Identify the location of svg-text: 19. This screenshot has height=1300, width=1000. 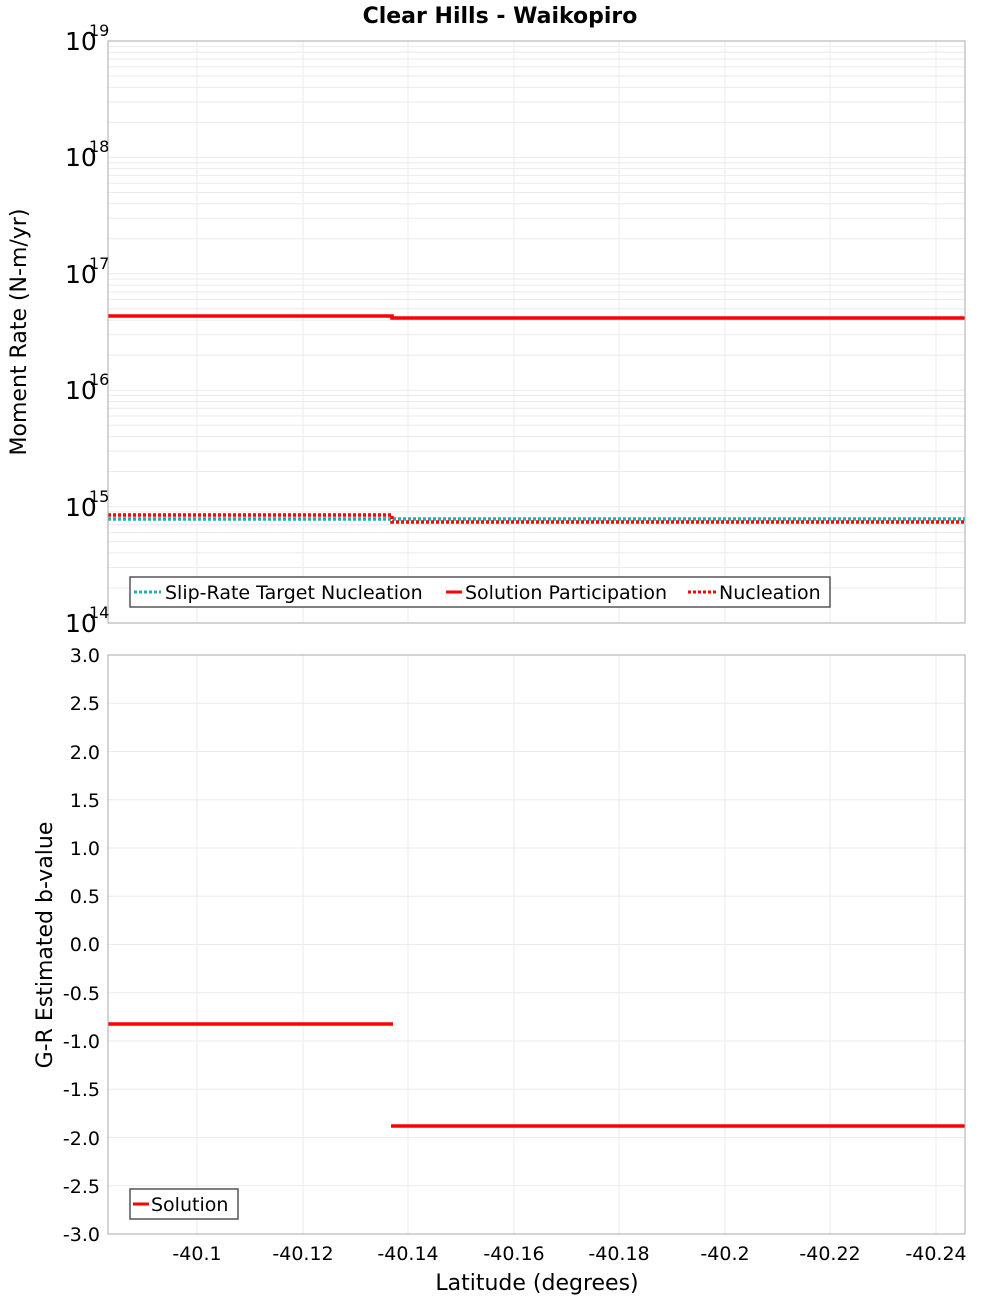
(99, 30).